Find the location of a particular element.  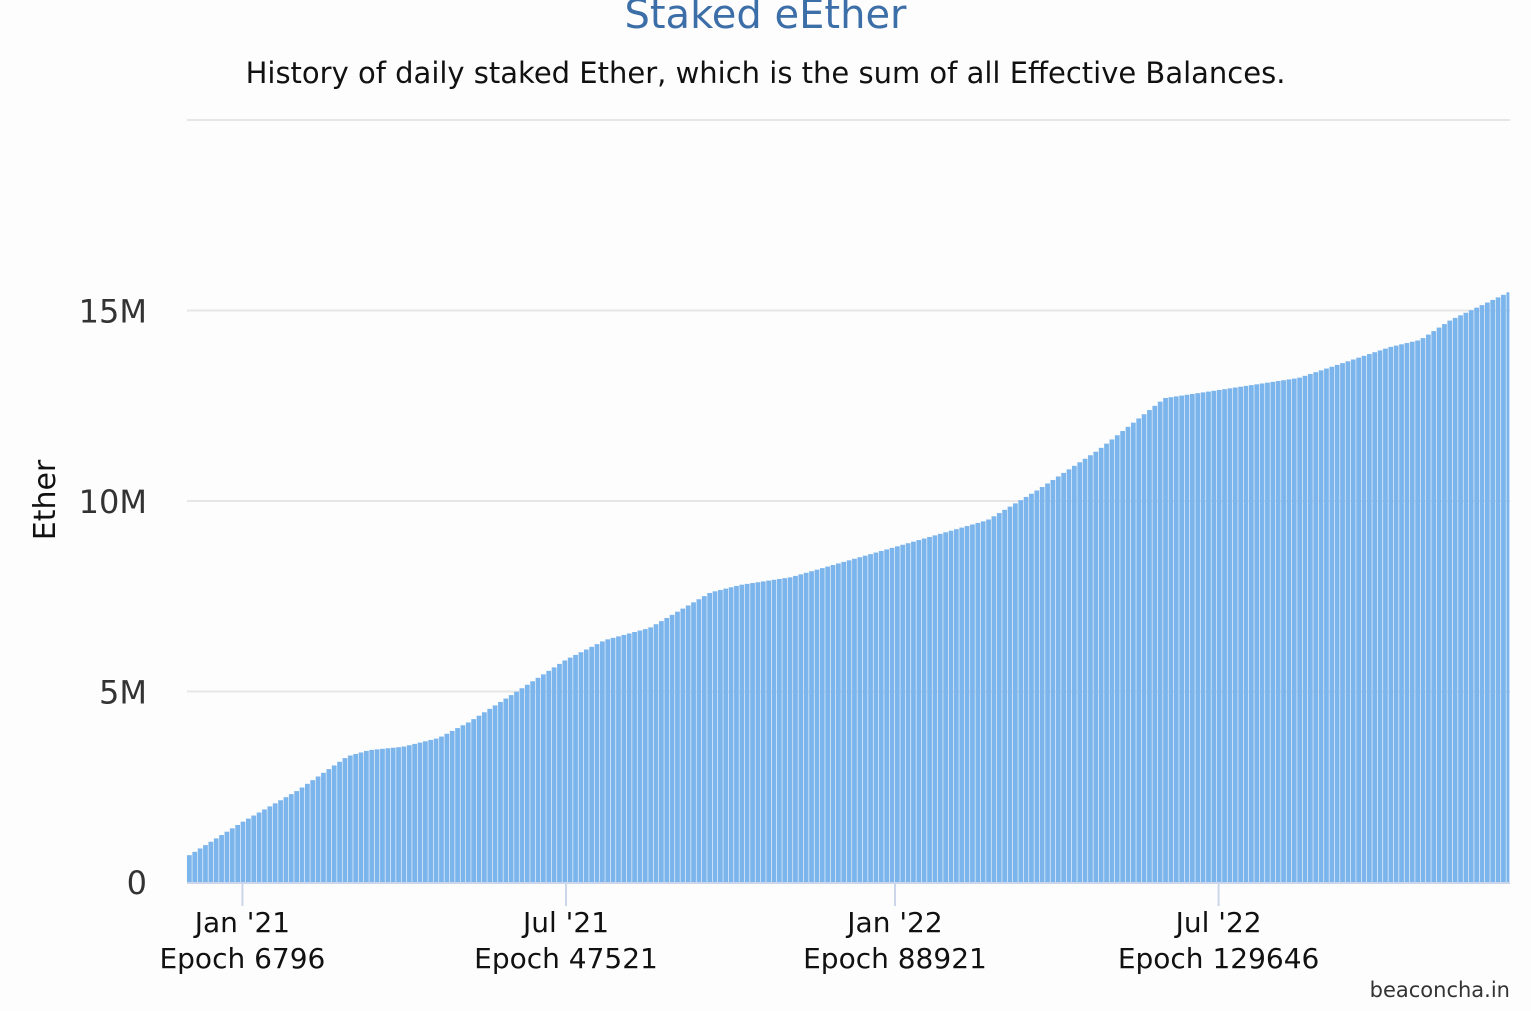

y-tick-label: 15M is located at coordinates (113, 312).